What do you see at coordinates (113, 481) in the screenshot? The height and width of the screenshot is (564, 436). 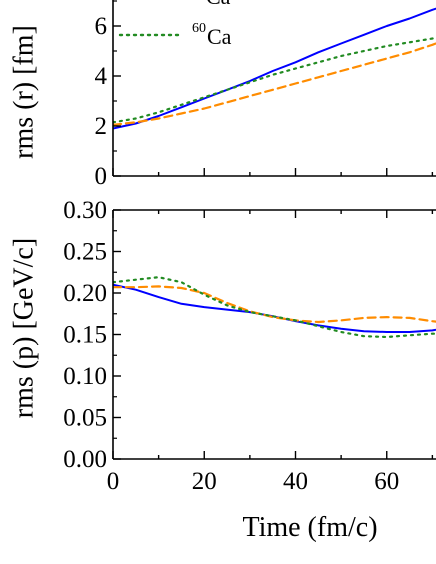 I see `x-tick-label: 0` at bounding box center [113, 481].